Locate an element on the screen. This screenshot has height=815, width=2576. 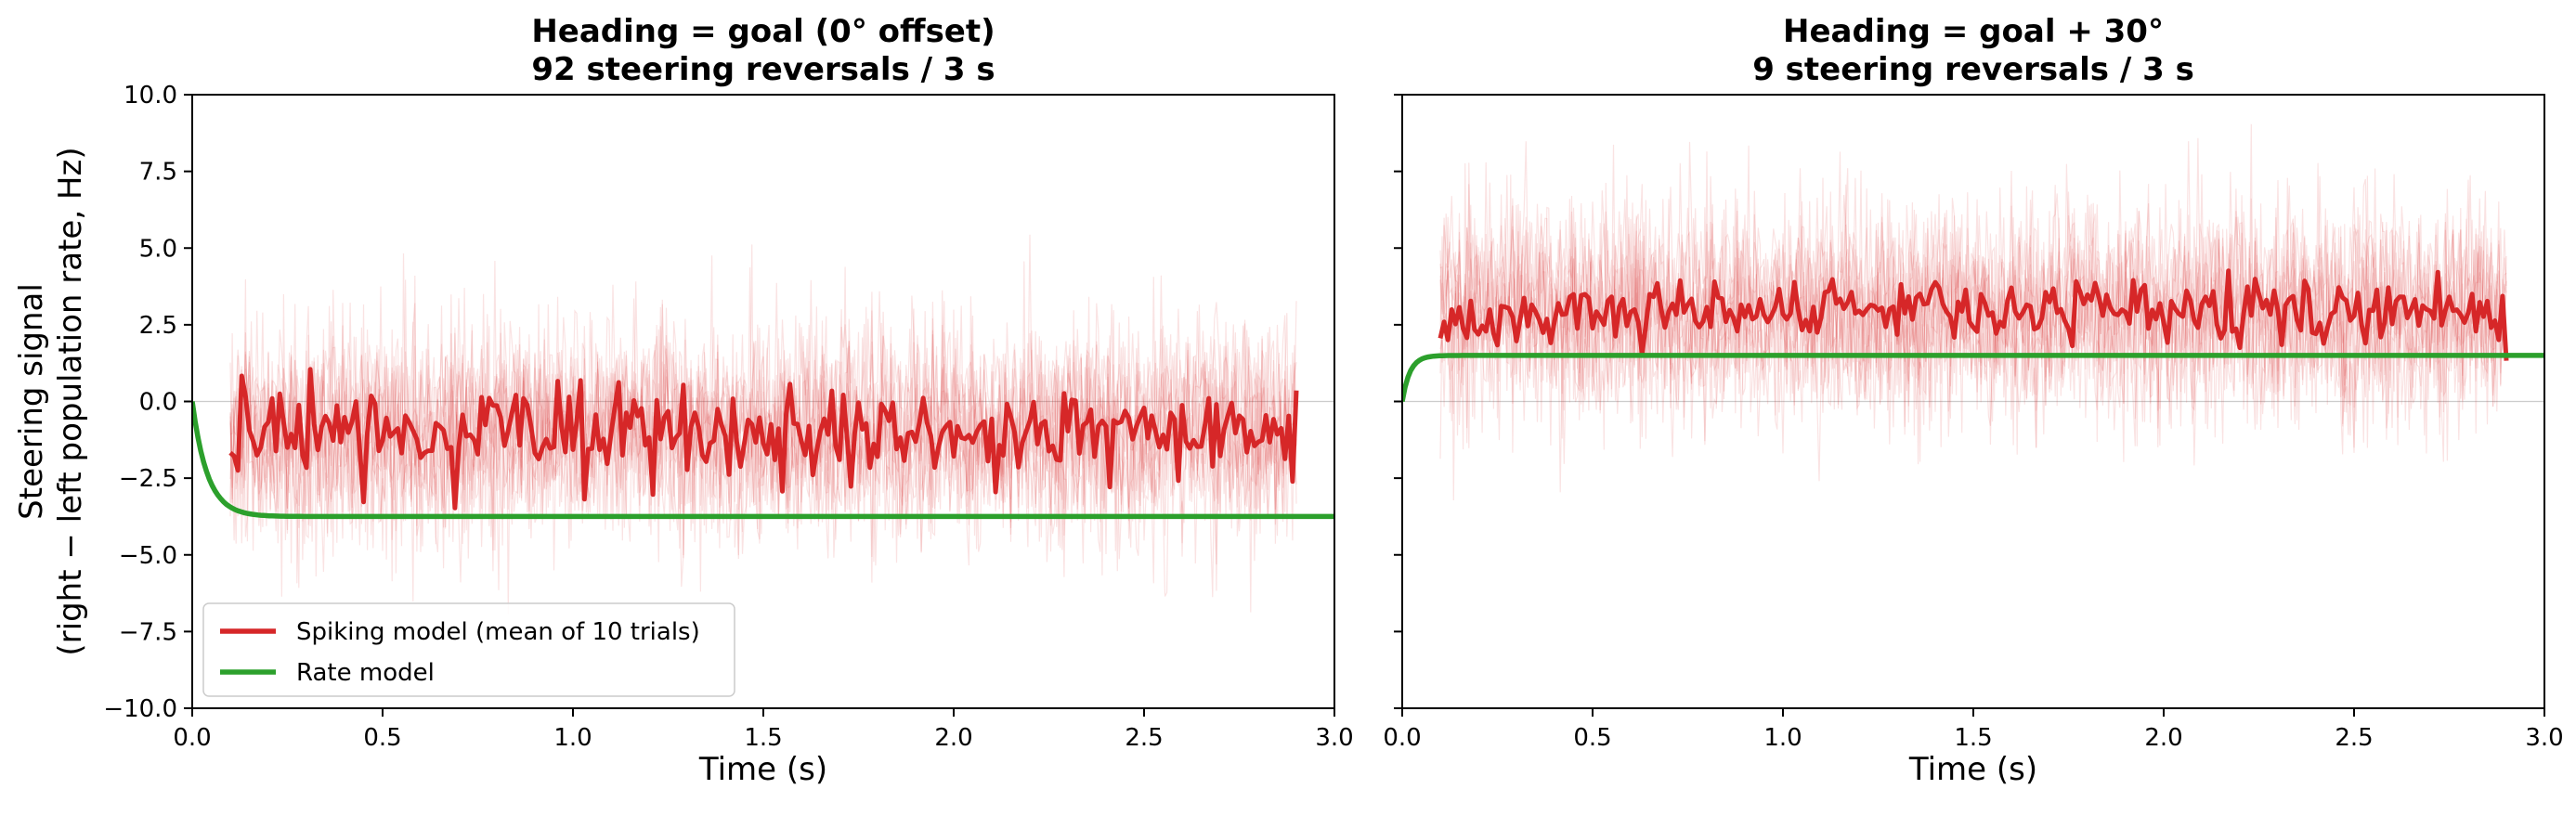
y-tick-label: 5.0 is located at coordinates (158, 249).